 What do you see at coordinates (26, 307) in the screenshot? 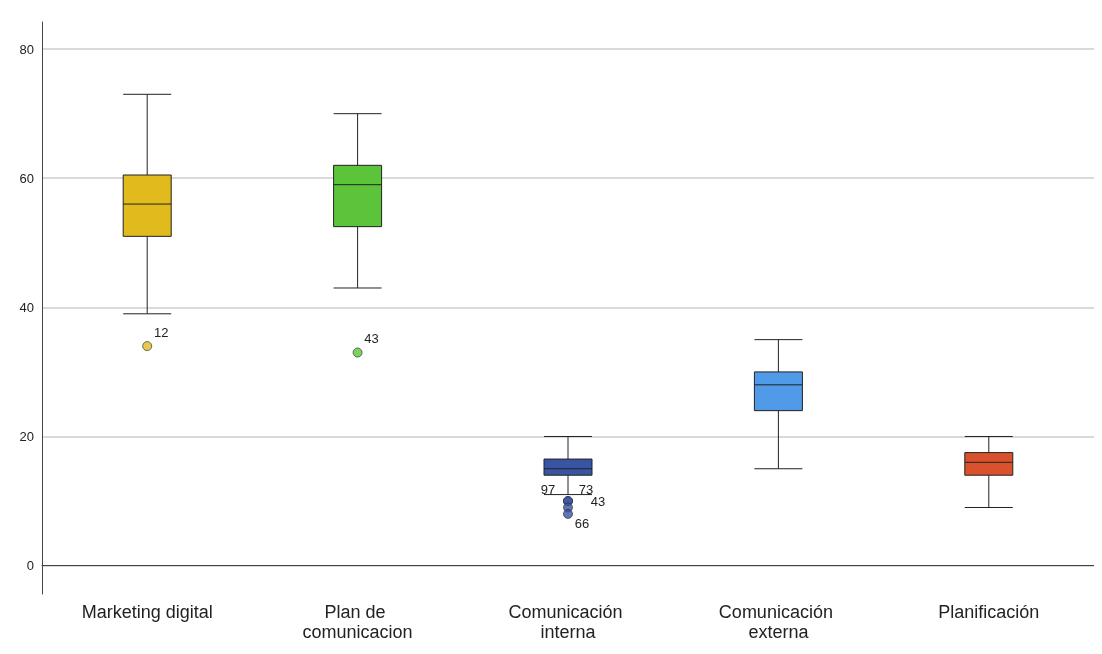
I see `y-tick-label: 40` at bounding box center [26, 307].